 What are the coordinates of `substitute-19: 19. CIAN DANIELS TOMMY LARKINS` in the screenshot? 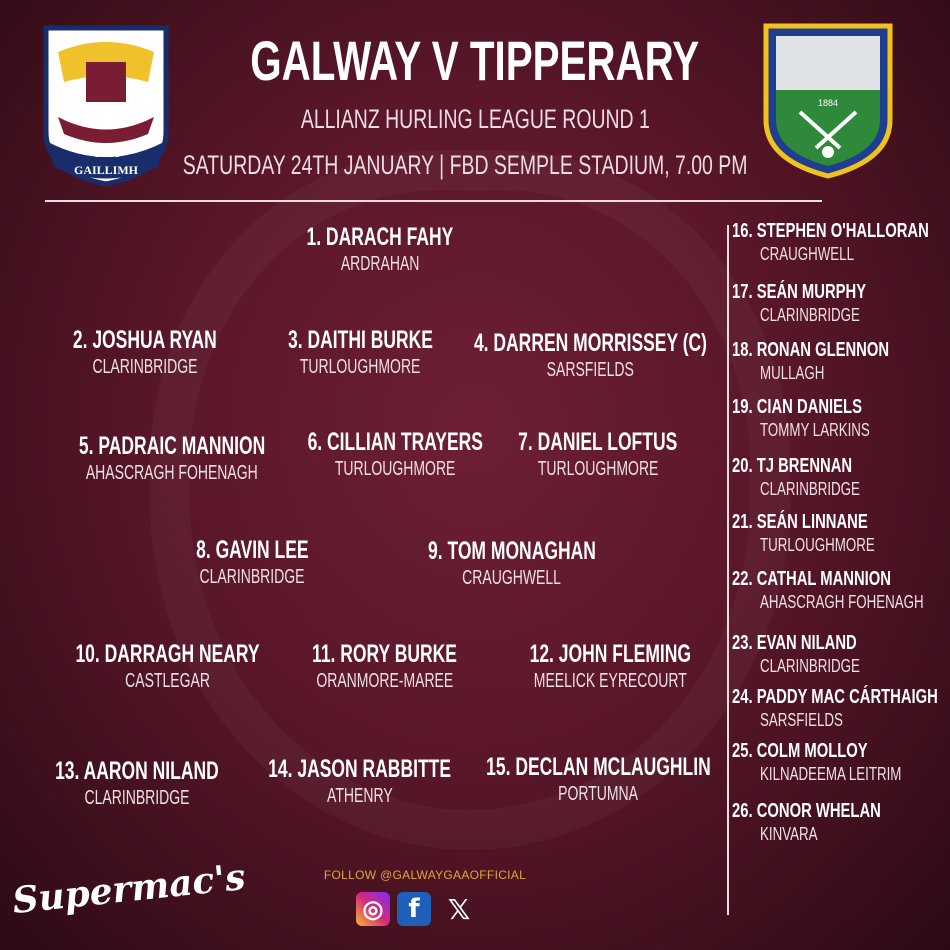 It's located at (841, 418).